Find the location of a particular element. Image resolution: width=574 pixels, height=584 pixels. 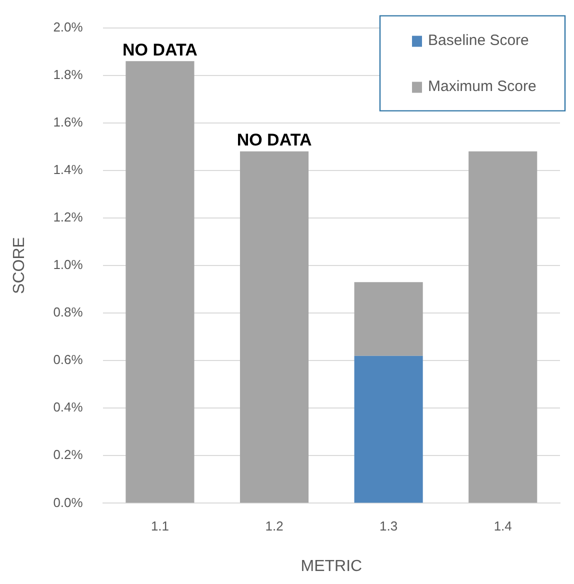

legend-label: Baseline Score is located at coordinates (478, 40).